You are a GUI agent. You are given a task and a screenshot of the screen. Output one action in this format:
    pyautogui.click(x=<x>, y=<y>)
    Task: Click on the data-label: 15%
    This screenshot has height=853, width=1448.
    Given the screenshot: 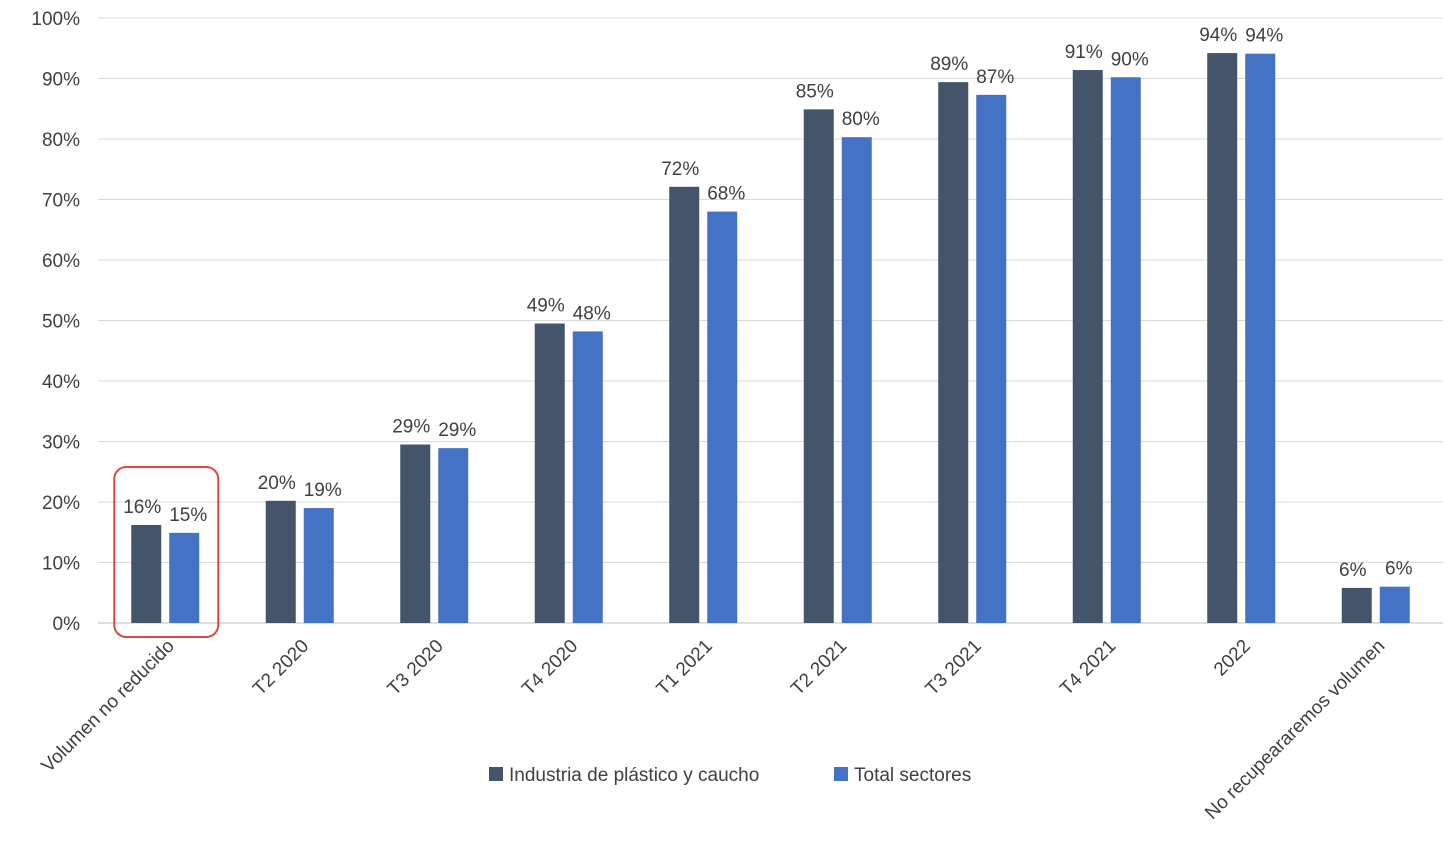 What is the action you would take?
    pyautogui.click(x=188, y=515)
    